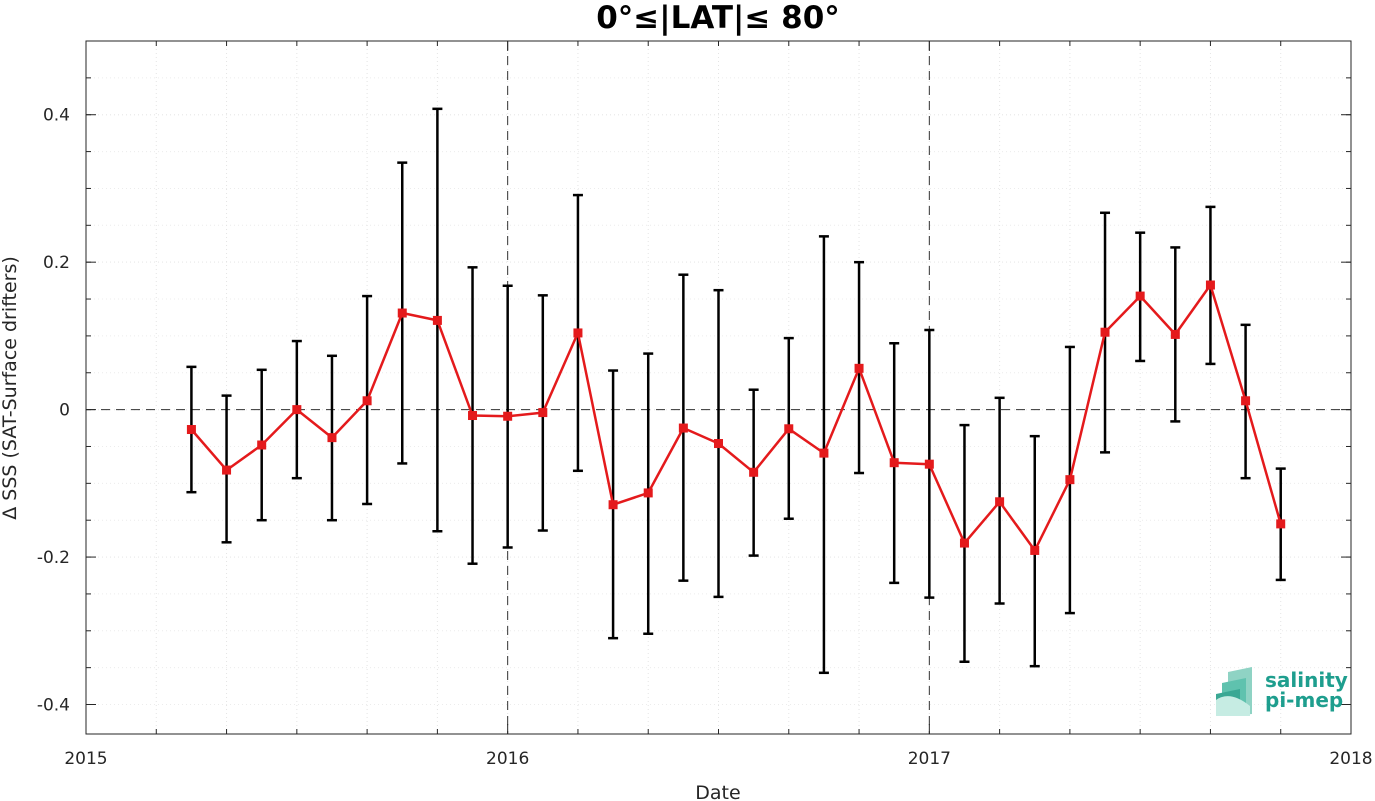 The image size is (1375, 801). What do you see at coordinates (1304, 700) in the screenshot?
I see `logo-text-line2: pi-mep` at bounding box center [1304, 700].